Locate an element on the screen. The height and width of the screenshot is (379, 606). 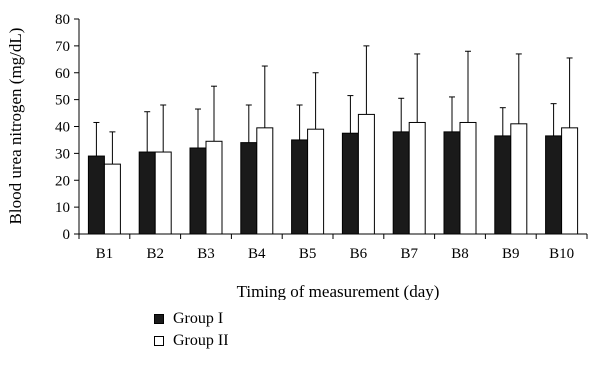
bar-group-1-b2 is located at coordinates (147, 193).